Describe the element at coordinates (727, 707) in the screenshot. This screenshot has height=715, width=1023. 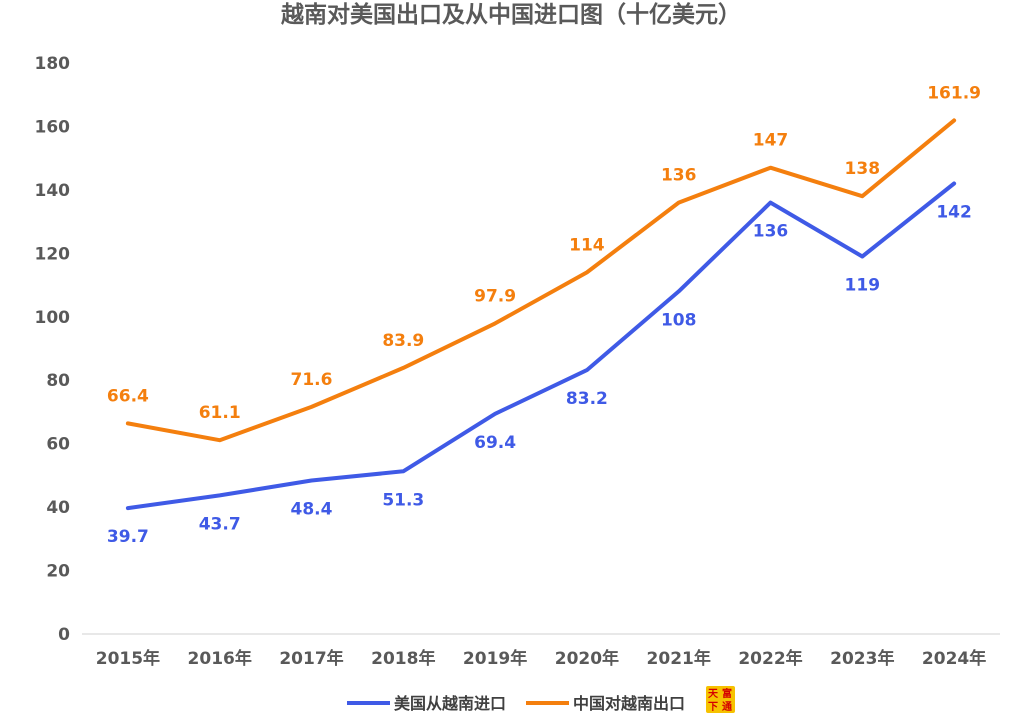
I see `watermark-char-4: 通` at that location.